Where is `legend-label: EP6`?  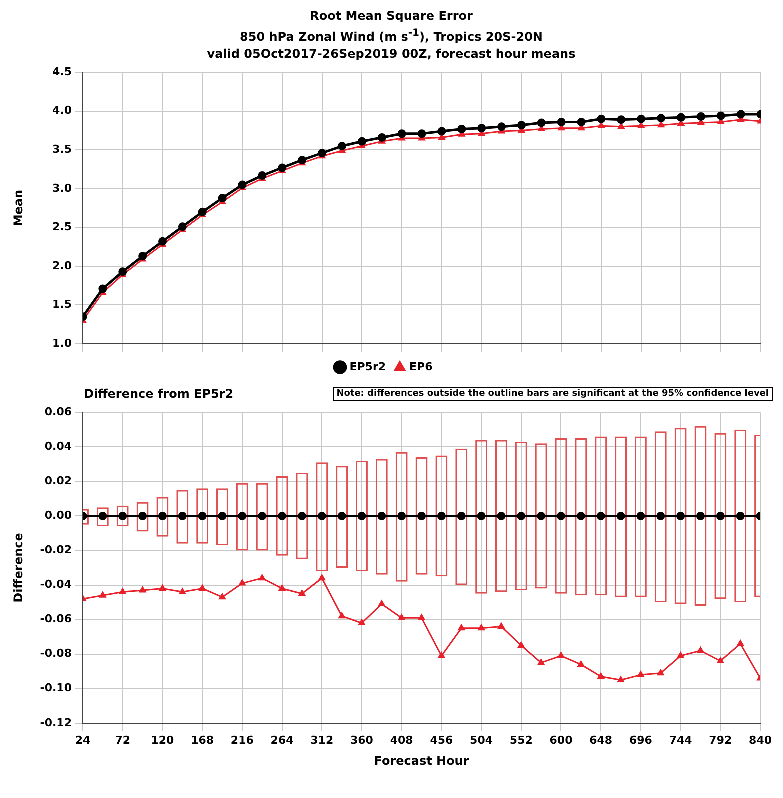 legend-label: EP6 is located at coordinates (422, 367).